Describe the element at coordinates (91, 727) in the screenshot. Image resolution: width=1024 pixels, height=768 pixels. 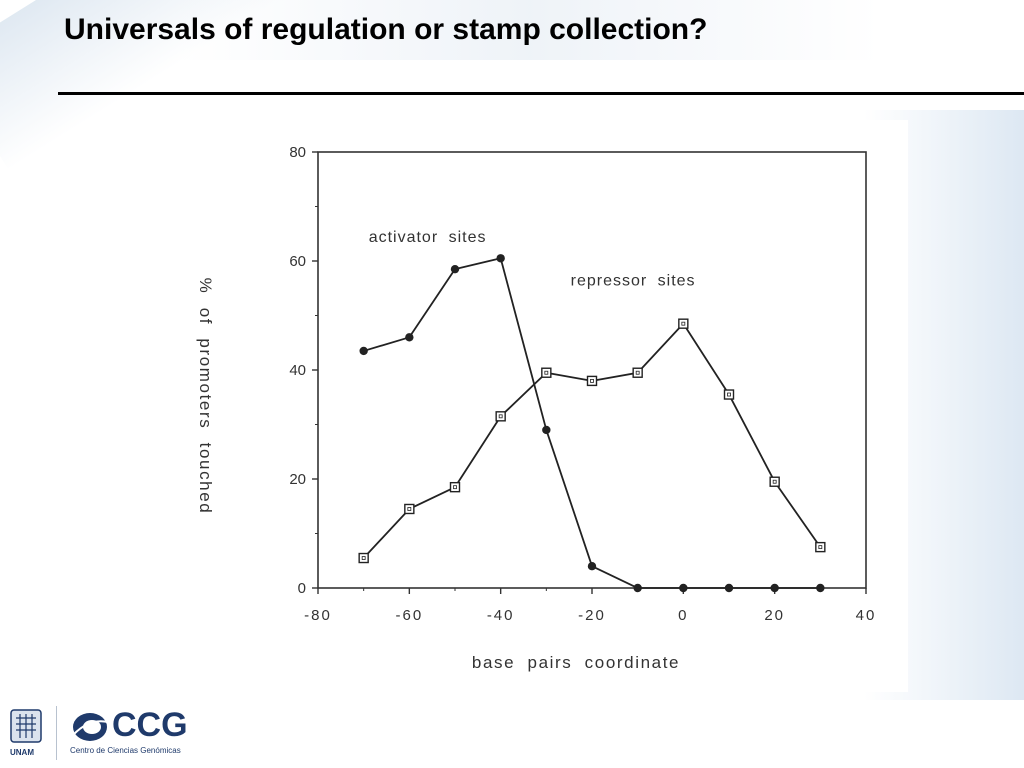
I see `ccg-logo-icon` at that location.